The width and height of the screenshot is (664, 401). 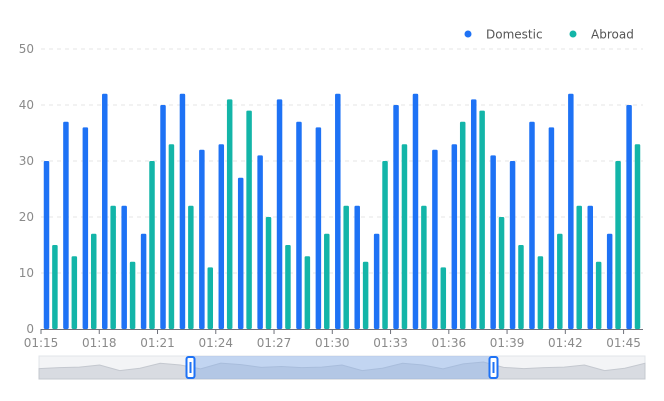 I want to click on x-tick-label: 01:15, so click(x=41, y=343).